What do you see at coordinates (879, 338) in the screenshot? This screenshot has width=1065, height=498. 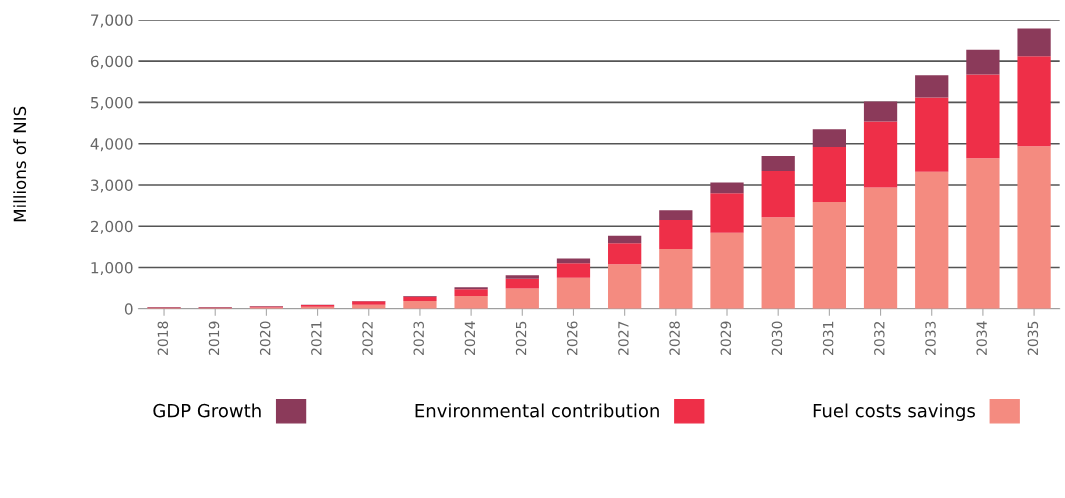 I see `x-tick-label: 2032` at bounding box center [879, 338].